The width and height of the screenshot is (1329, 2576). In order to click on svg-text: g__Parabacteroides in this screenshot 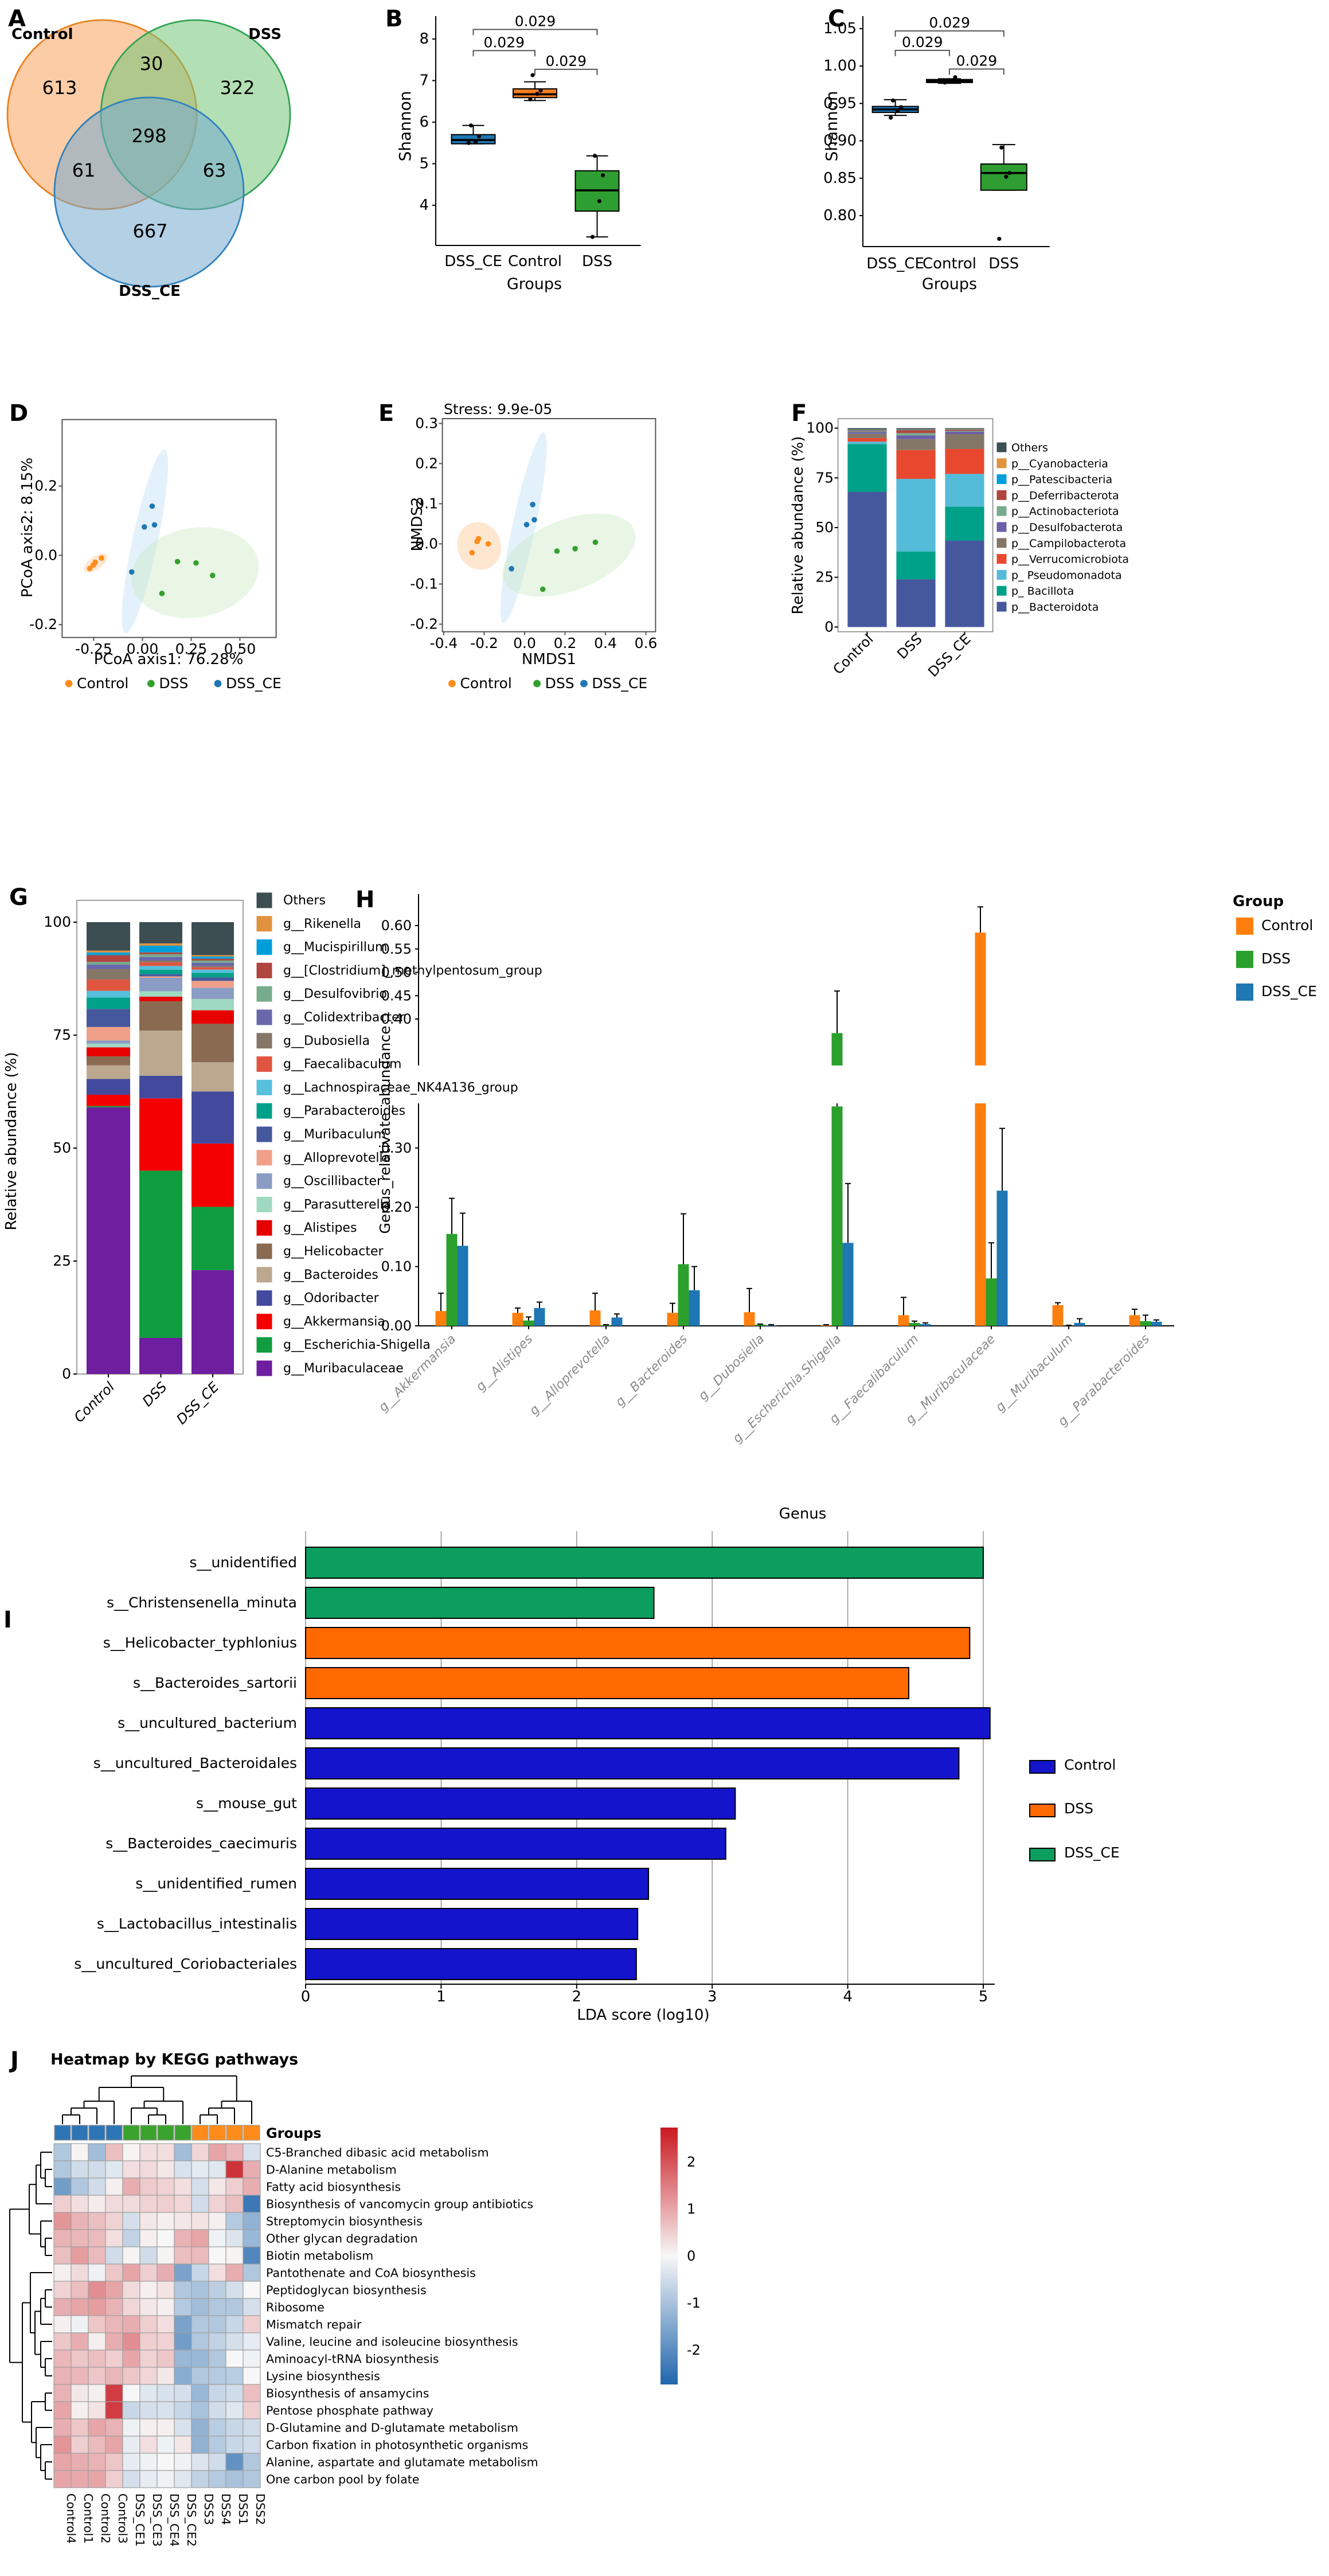, I will do `click(344, 1111)`.